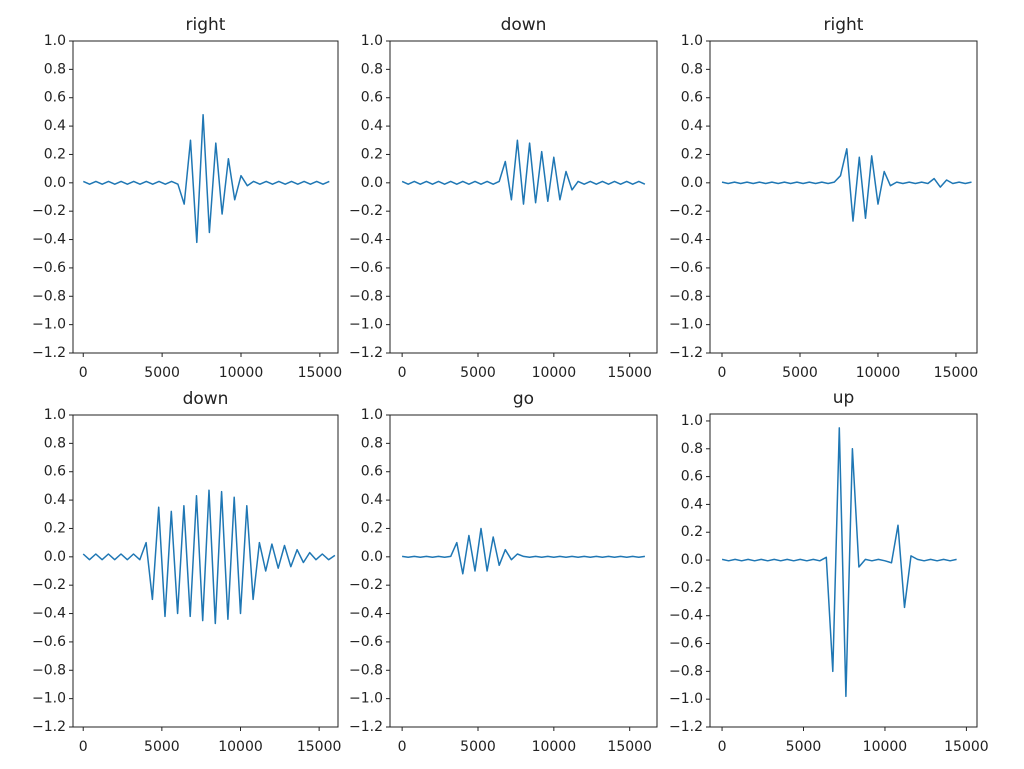  Describe the element at coordinates (844, 398) in the screenshot. I see `chart-title: up` at that location.